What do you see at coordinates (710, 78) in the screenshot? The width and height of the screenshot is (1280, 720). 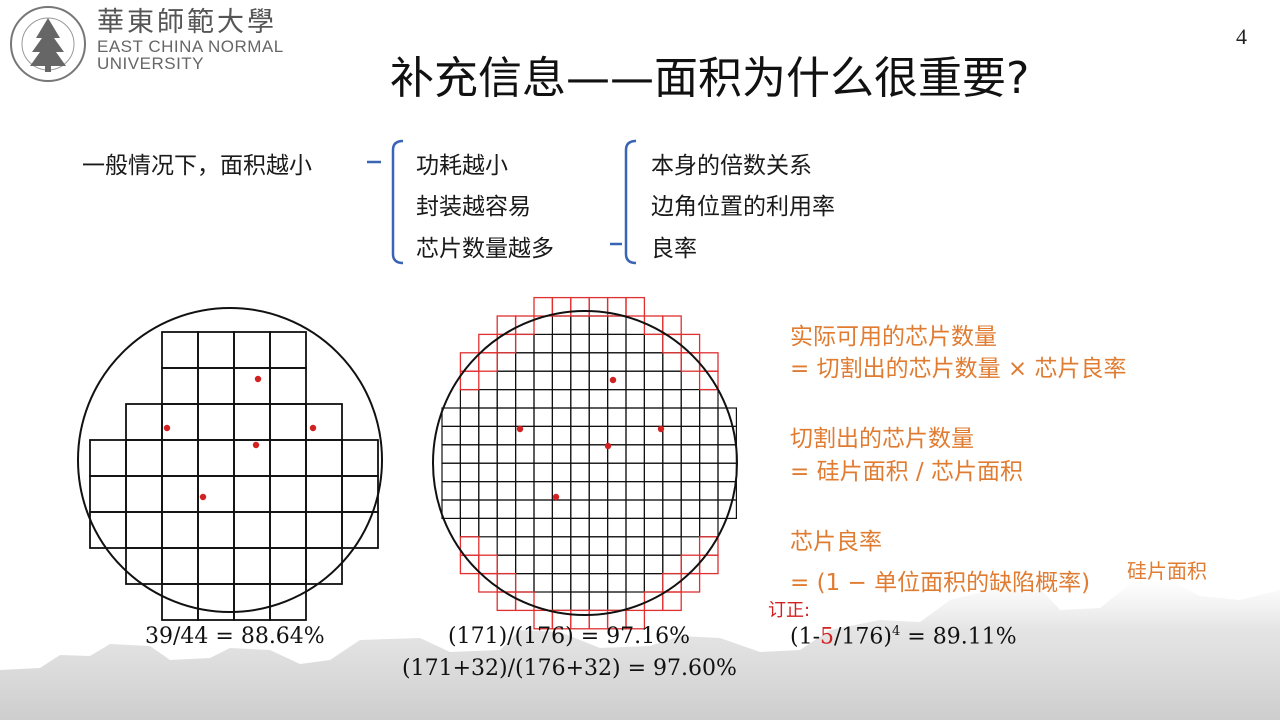 I see `slide-title: 补充信息——面积为什么很重要?` at bounding box center [710, 78].